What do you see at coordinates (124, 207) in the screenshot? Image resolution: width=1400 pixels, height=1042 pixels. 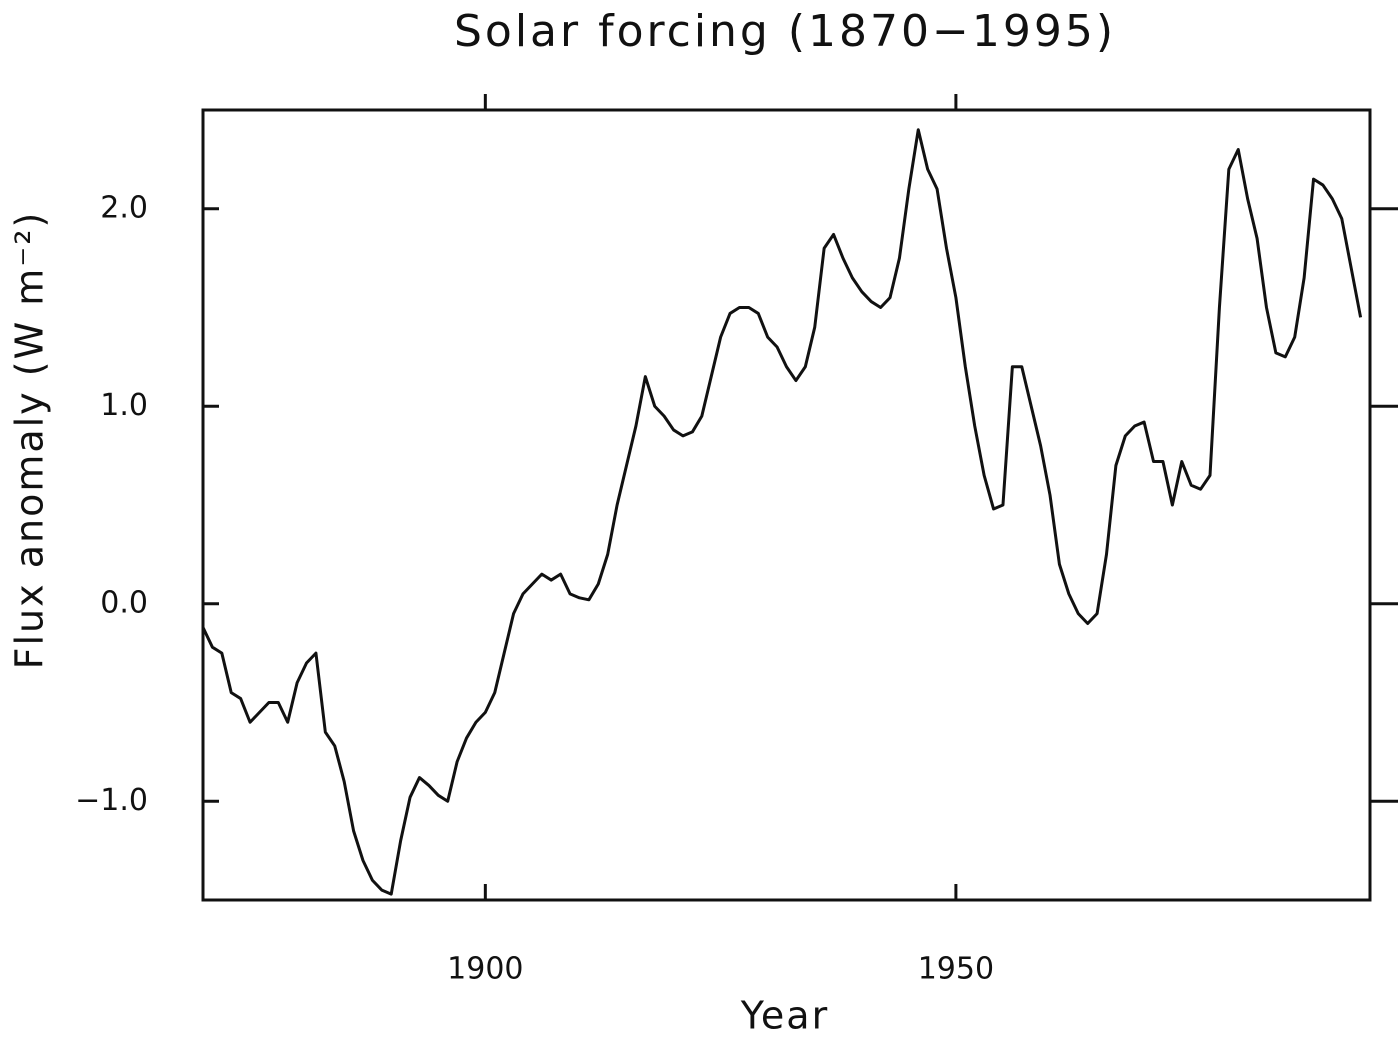 I see `y-tick-label: 2.0` at bounding box center [124, 207].